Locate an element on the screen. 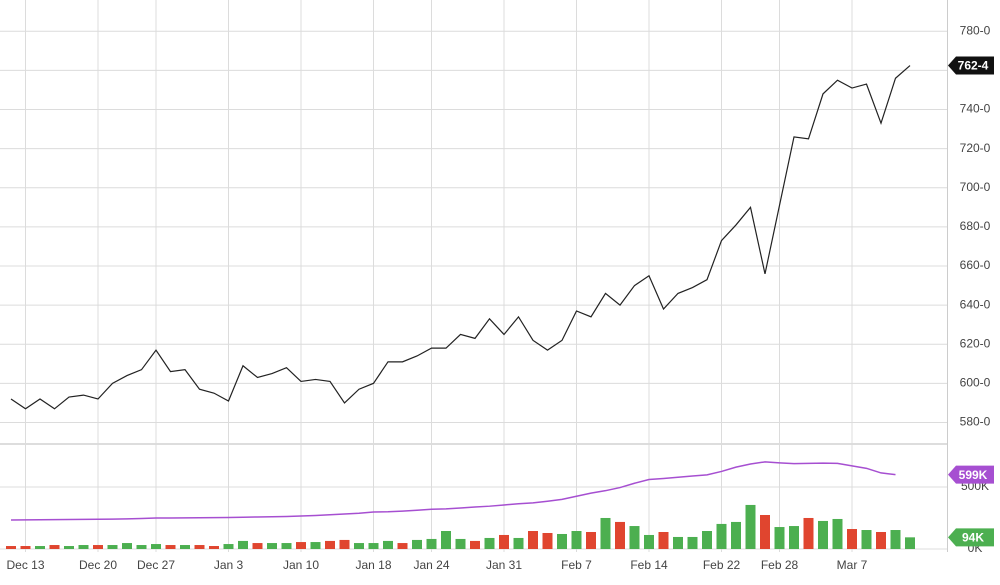 Image resolution: width=1000 pixels, height=585 pixels. average-tag-label: 599K is located at coordinates (973, 475).